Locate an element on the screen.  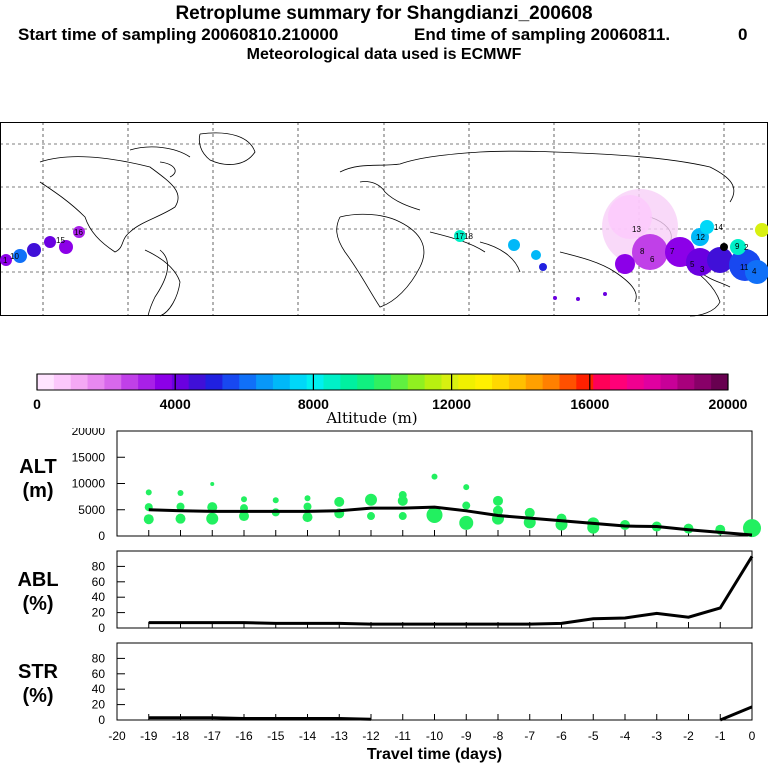
colorbar-tick-label: 12000 is located at coordinates (451, 404).